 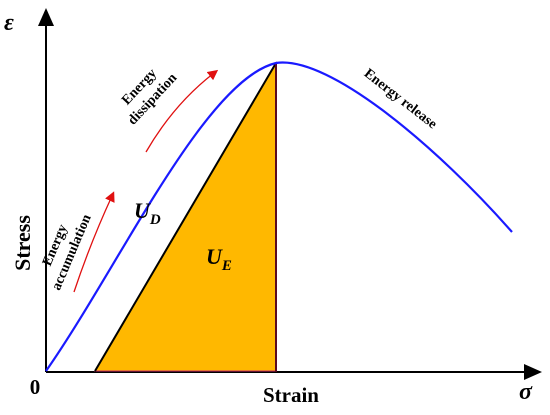 I want to click on dissipation-arrow, so click(x=182, y=111).